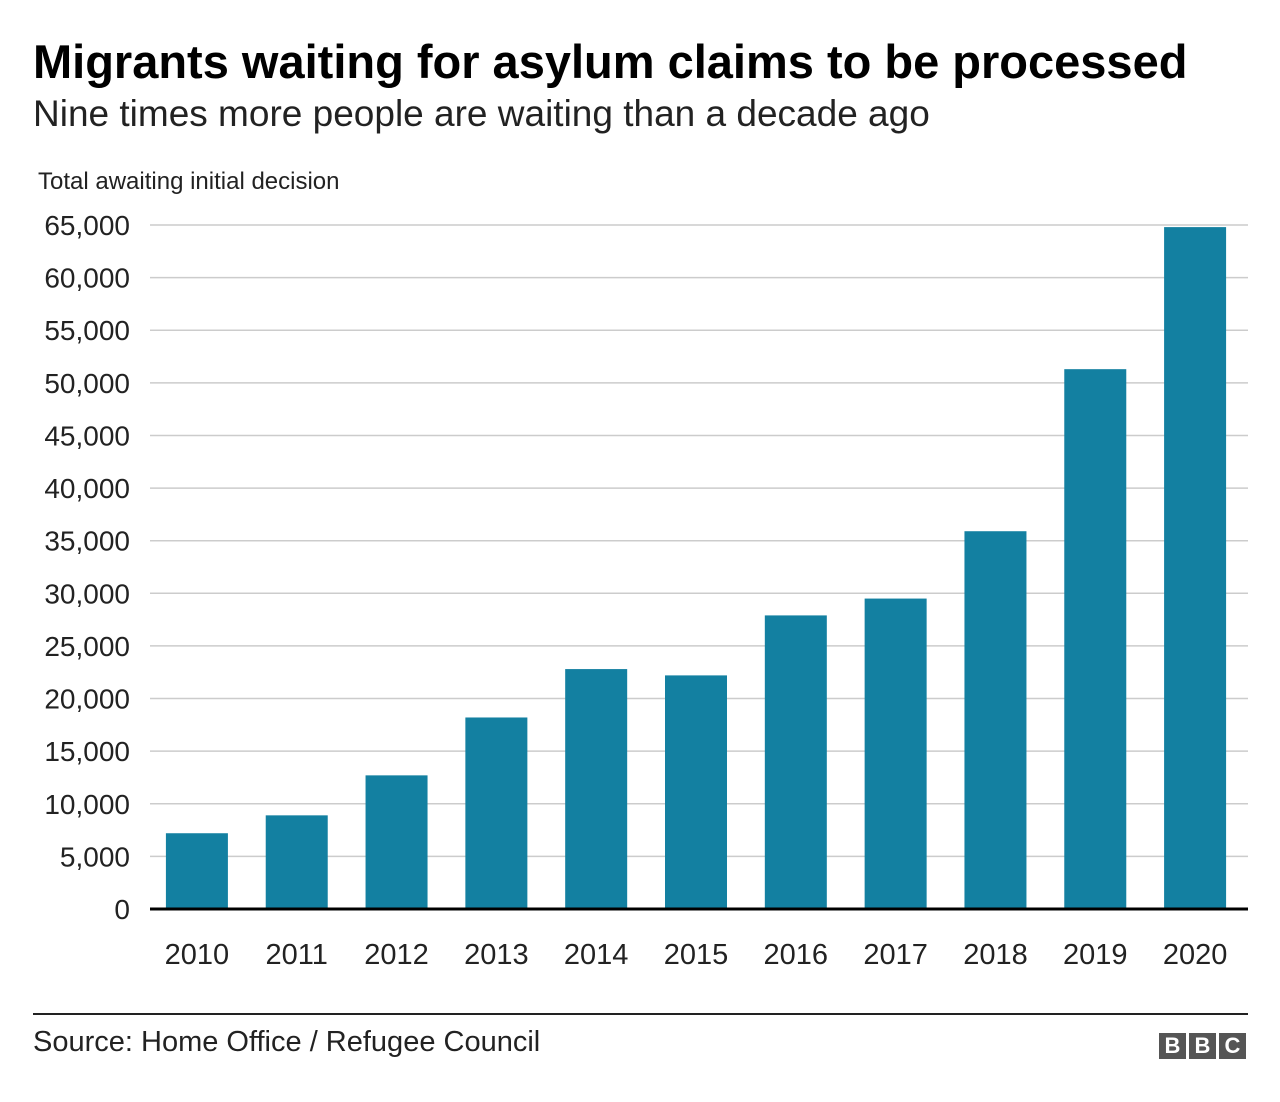  I want to click on y-tick-label: 60,000, so click(87, 278).